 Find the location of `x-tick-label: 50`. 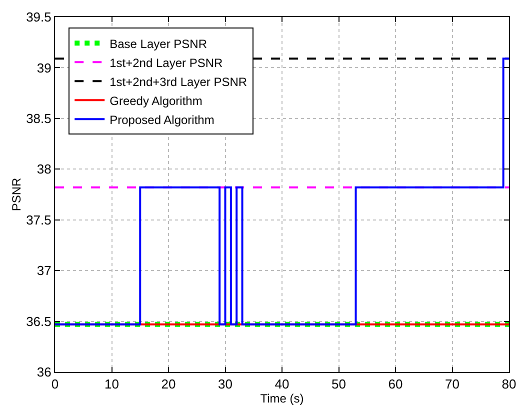

x-tick-label: 50 is located at coordinates (339, 384).